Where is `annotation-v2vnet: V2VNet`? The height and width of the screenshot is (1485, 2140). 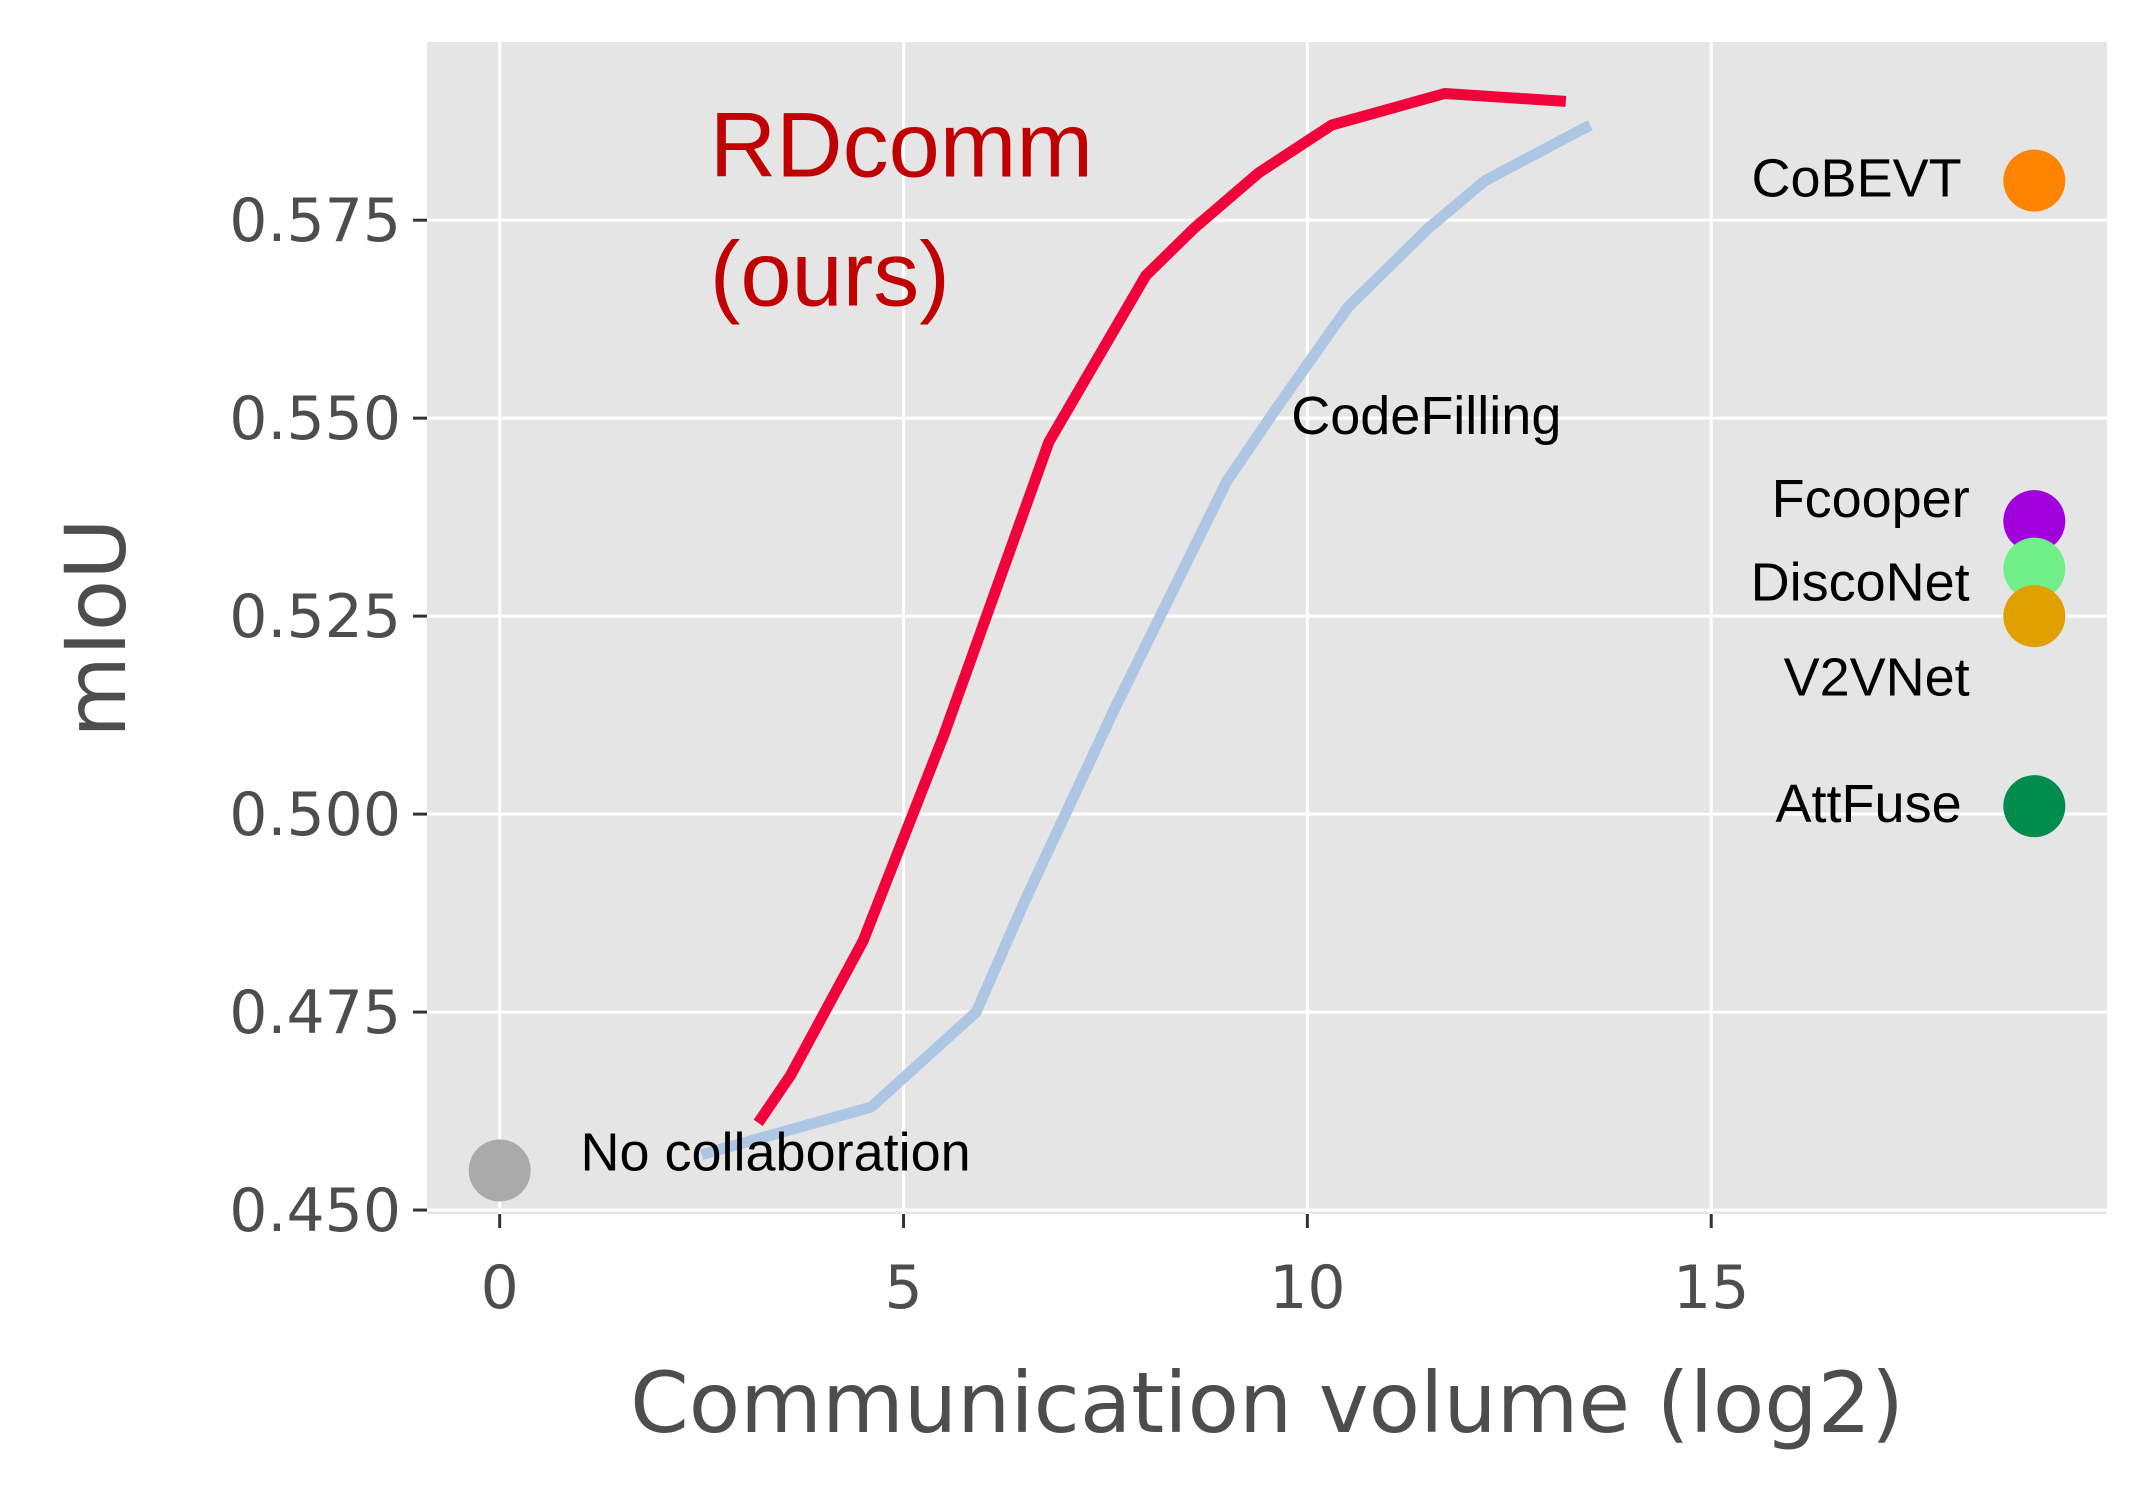
annotation-v2vnet: V2VNet is located at coordinates (1877, 677).